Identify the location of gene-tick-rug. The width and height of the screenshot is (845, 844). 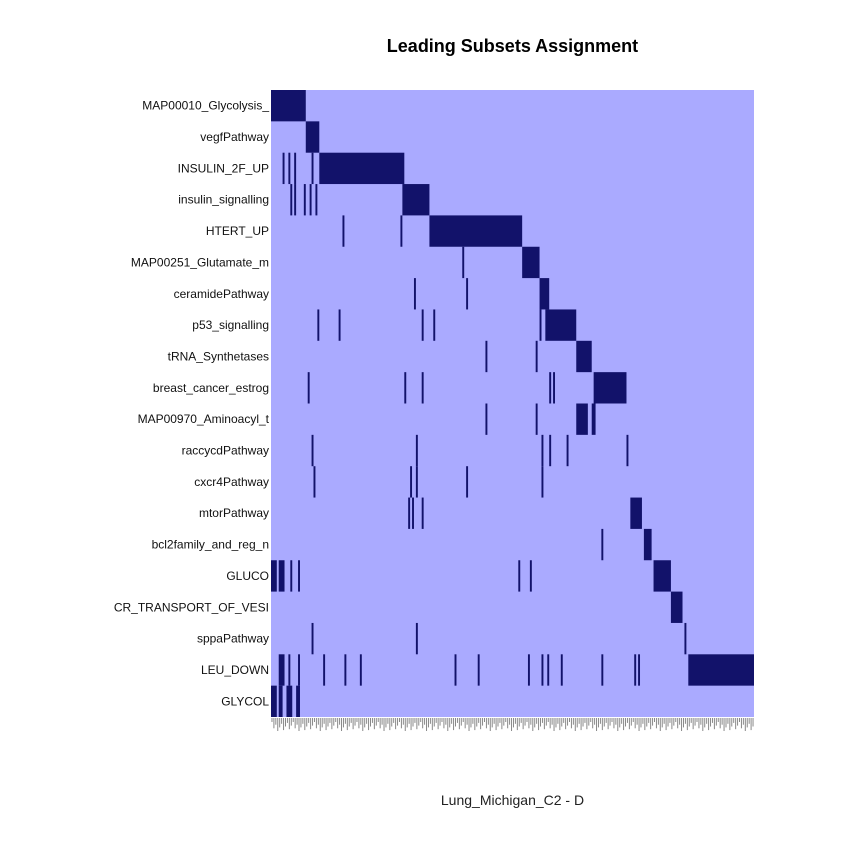
(512, 724).